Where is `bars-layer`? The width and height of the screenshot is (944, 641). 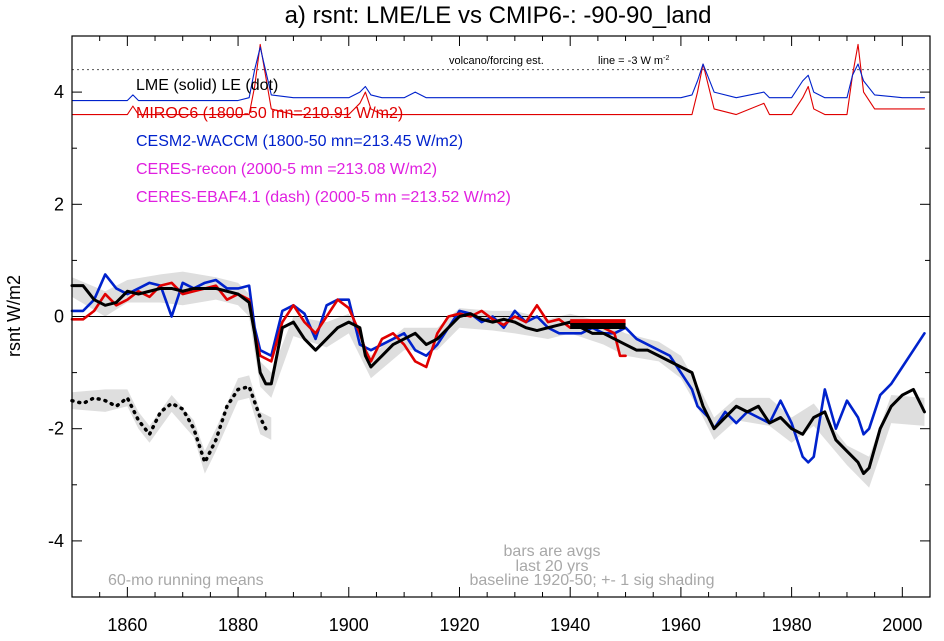
bars-layer is located at coordinates (598, 324).